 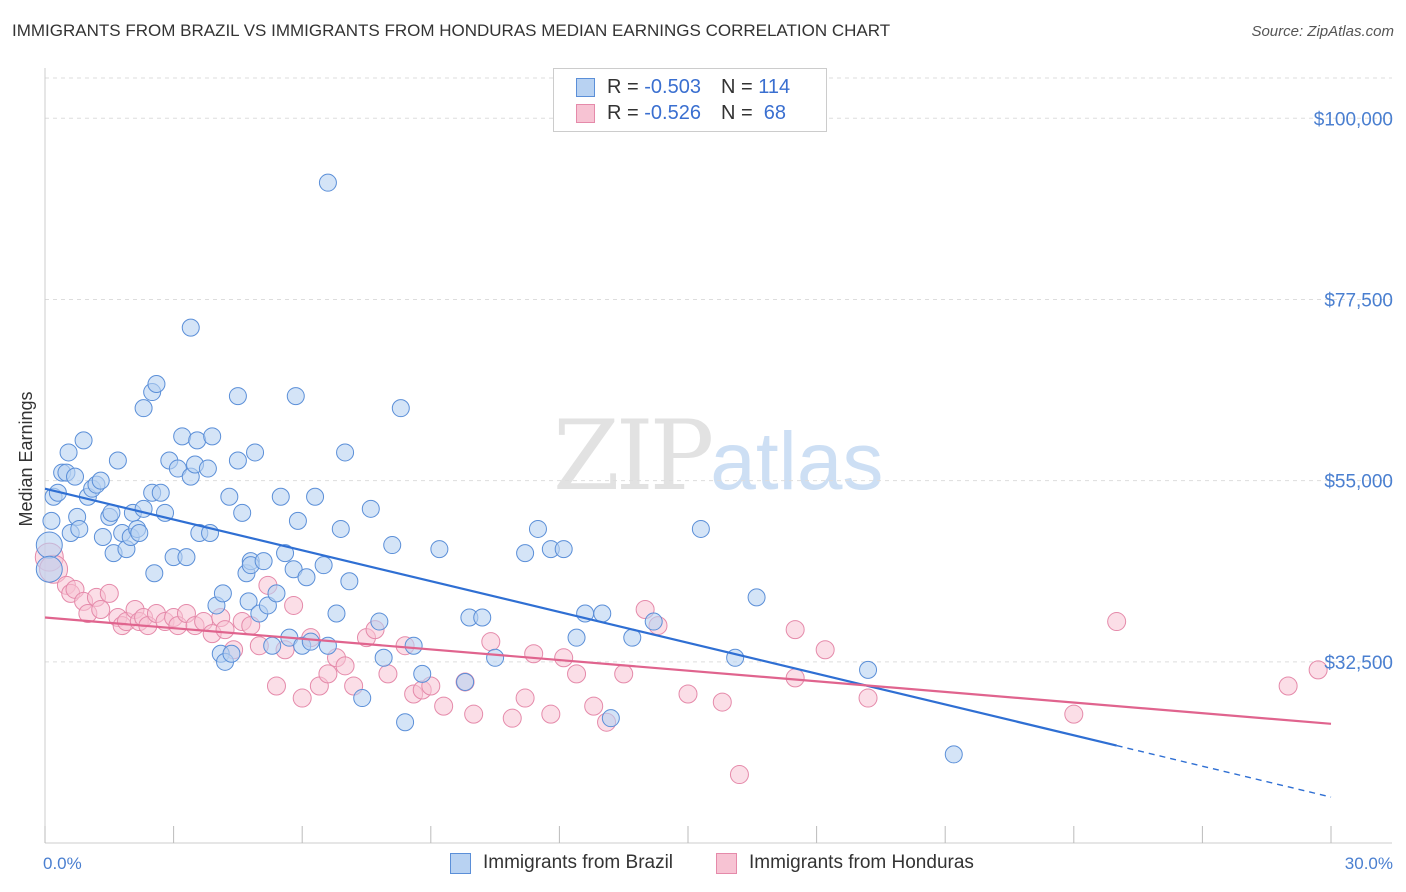 I want to click on honduras-legend-swatch-icon, so click(x=726, y=863).